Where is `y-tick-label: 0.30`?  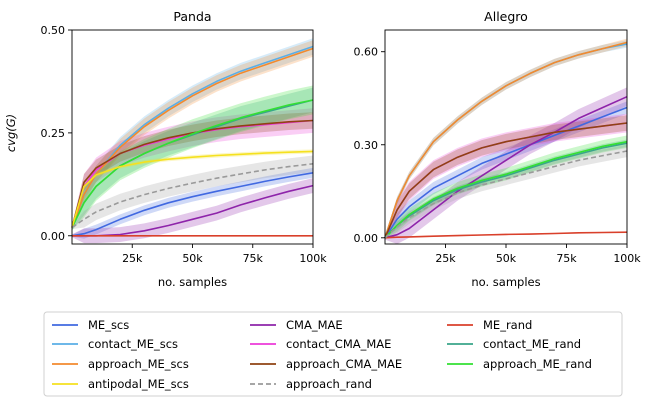
y-tick-label: 0.30 is located at coordinates (366, 145).